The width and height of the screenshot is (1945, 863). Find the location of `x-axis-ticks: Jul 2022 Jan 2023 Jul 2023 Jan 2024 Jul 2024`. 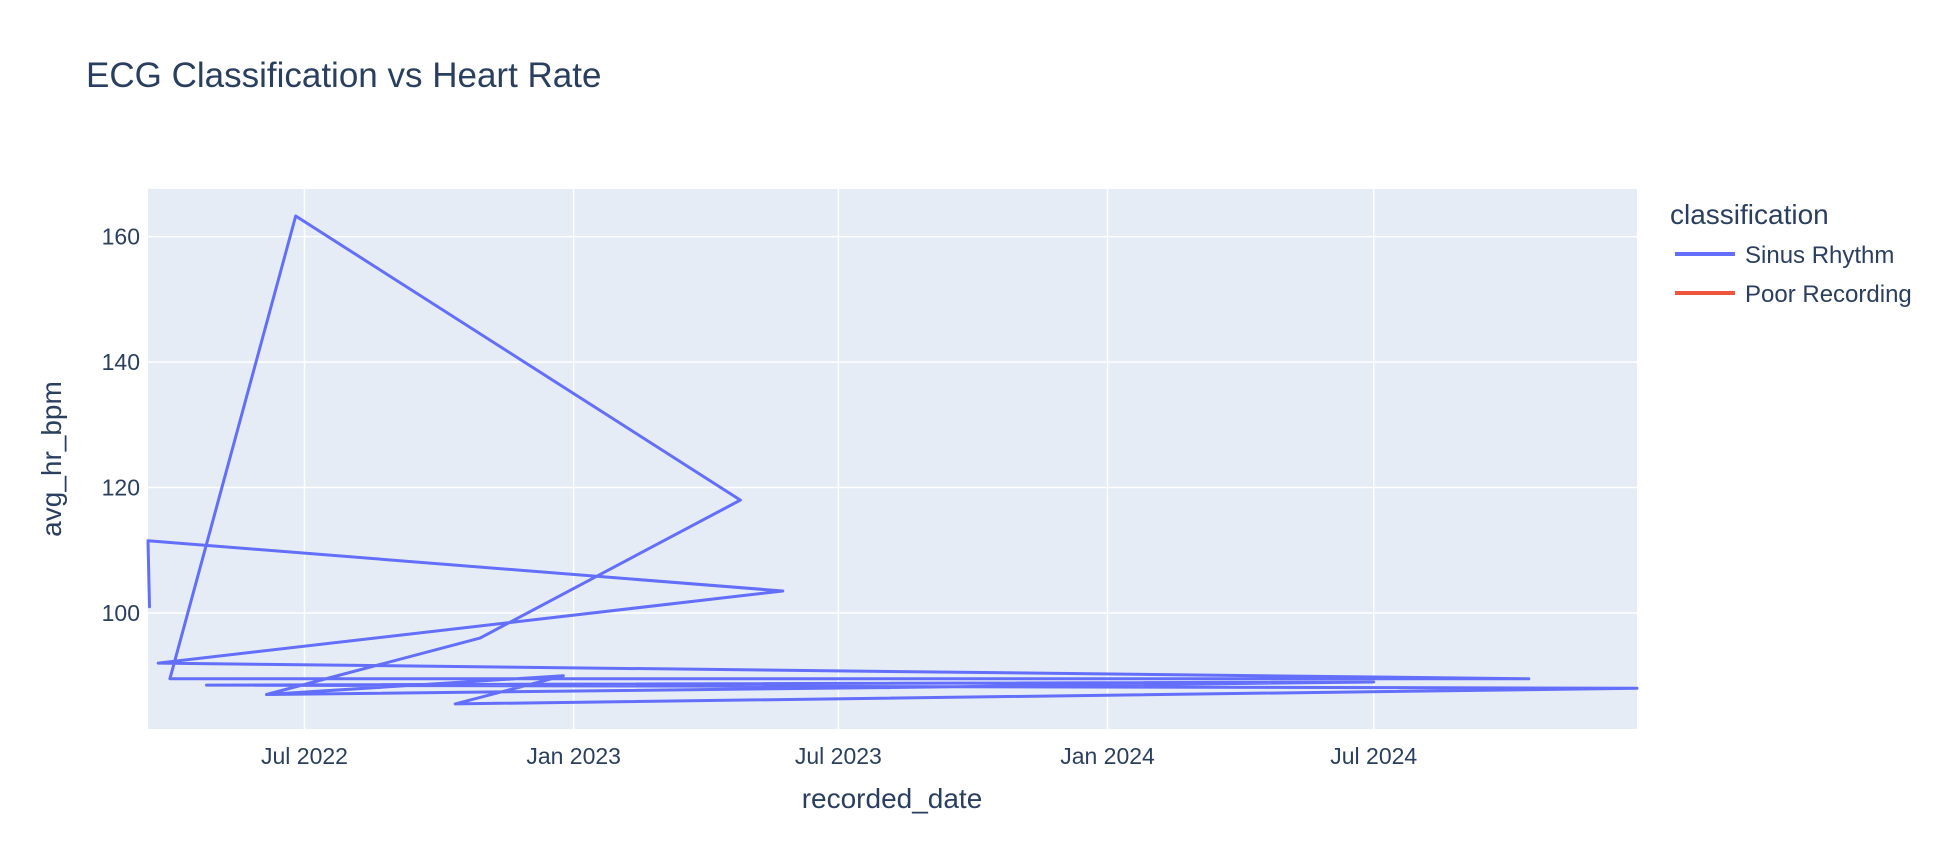

x-axis-ticks: Jul 2022 Jan 2023 Jul 2023 Jan 2024 Jul 2024 is located at coordinates (839, 756).